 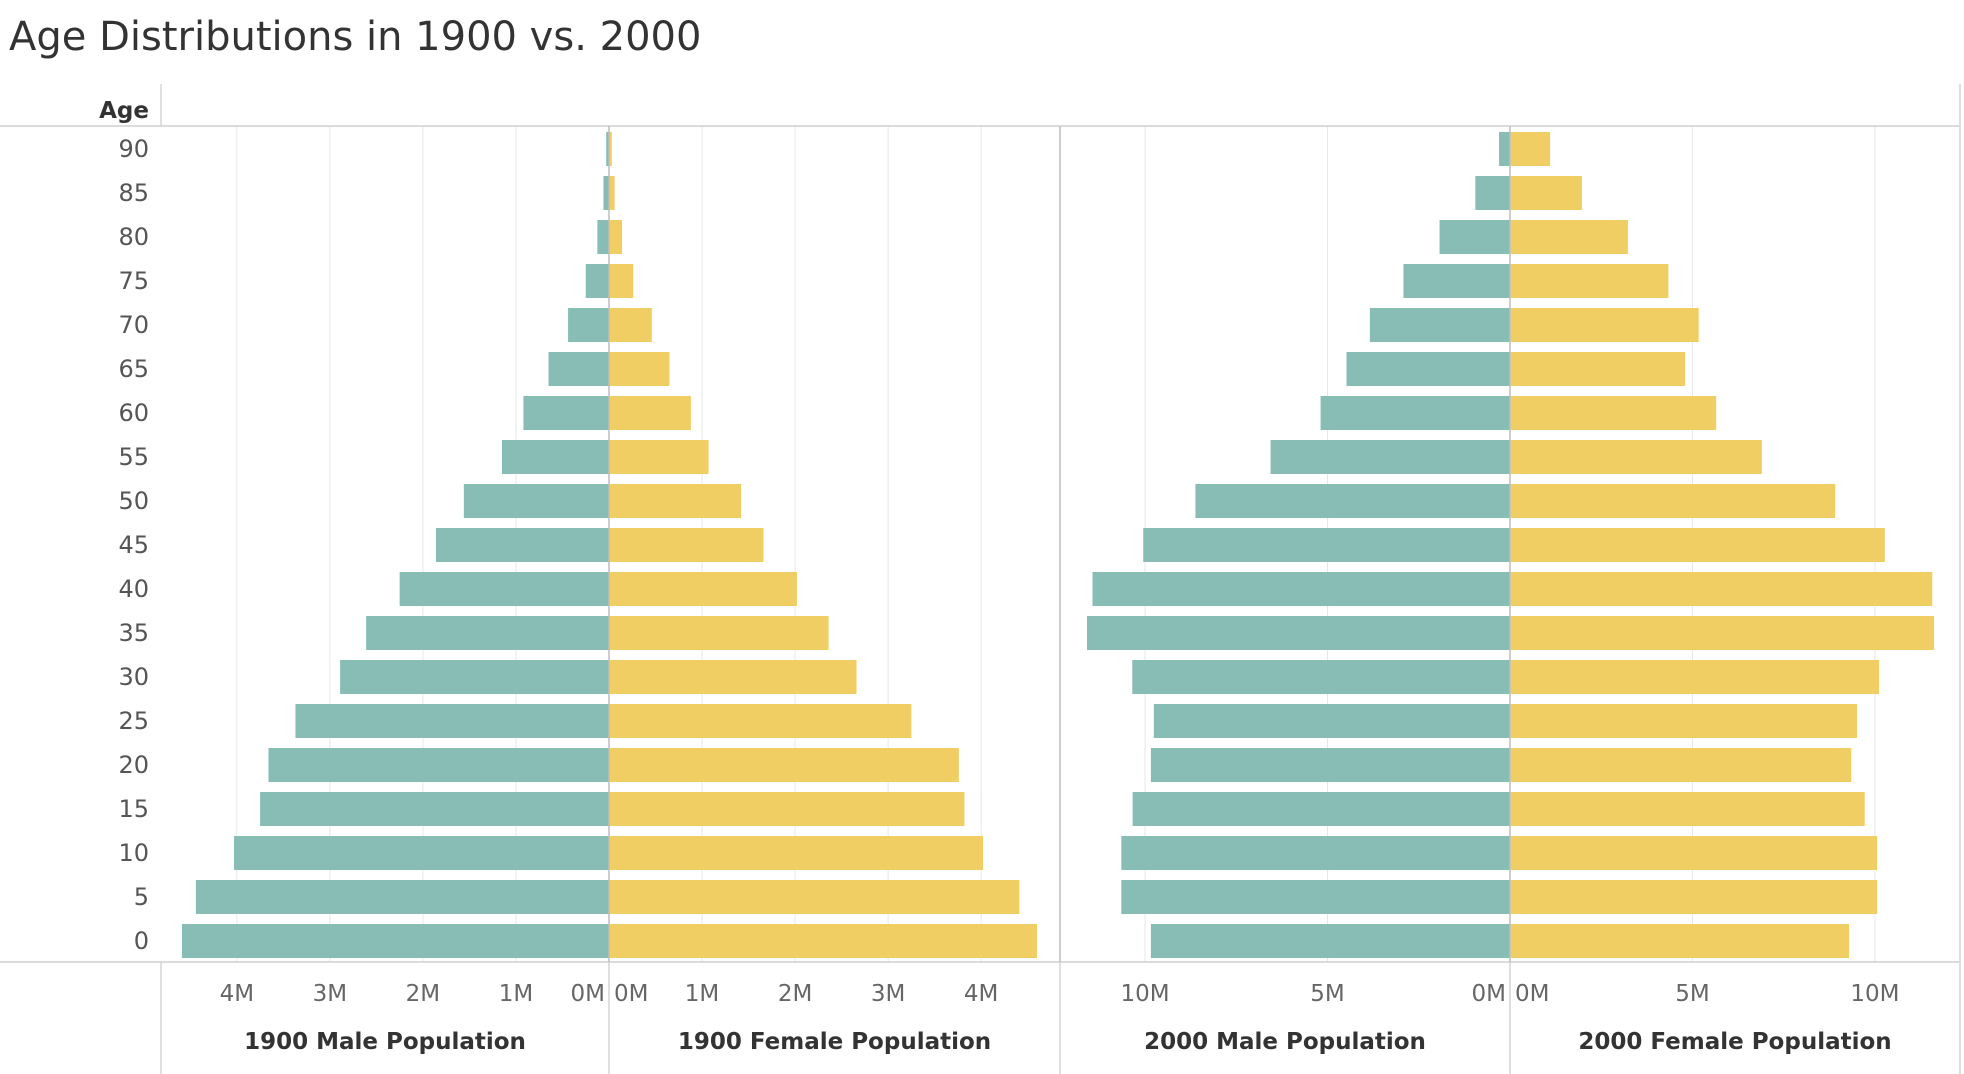 I want to click on age-label: 30, so click(x=133, y=677).